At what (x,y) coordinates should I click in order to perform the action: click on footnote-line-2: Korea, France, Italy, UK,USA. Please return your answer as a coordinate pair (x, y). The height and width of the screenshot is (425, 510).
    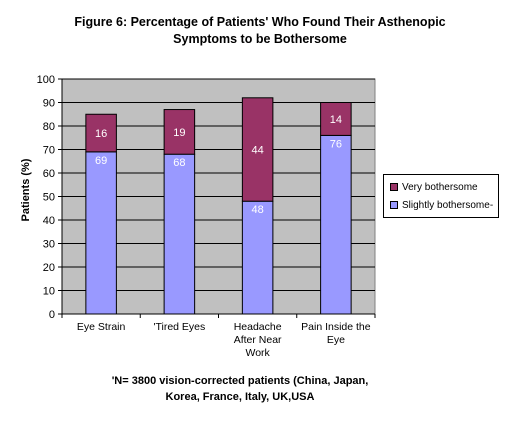
    Looking at the image, I should click on (240, 397).